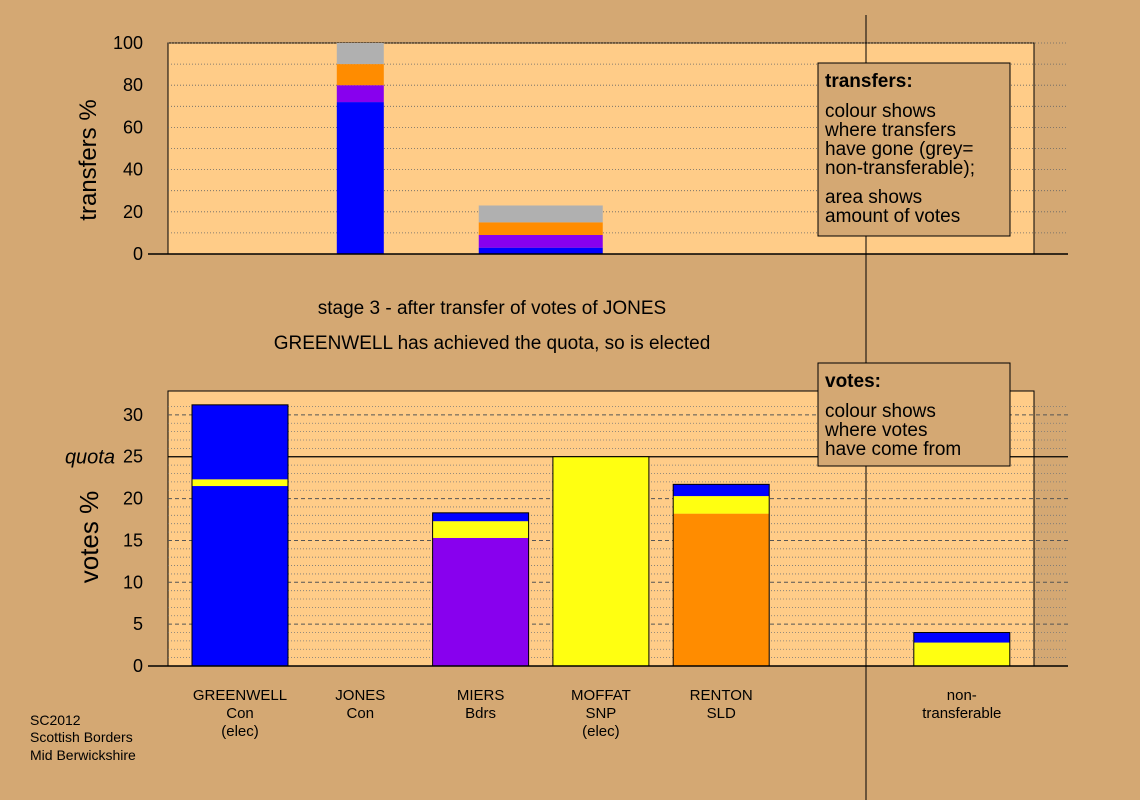 The height and width of the screenshot is (800, 1140). What do you see at coordinates (89, 537) in the screenshot?
I see `votes-y-axis-label: votes %` at bounding box center [89, 537].